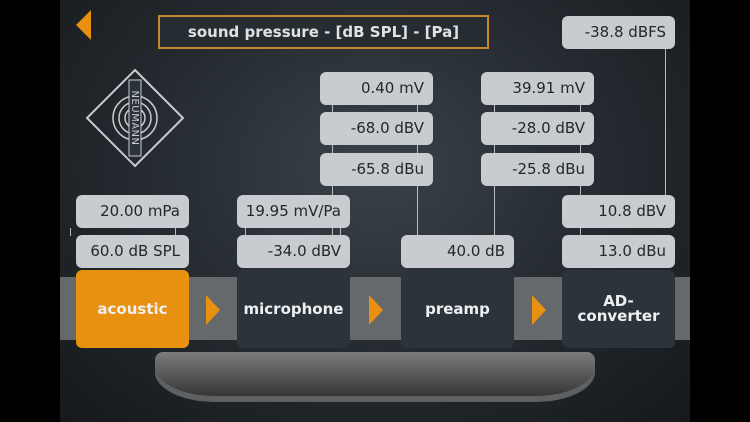 This screenshot has width=750, height=422. I want to click on preamp-gain-value: 40.0 dB, so click(457, 251).